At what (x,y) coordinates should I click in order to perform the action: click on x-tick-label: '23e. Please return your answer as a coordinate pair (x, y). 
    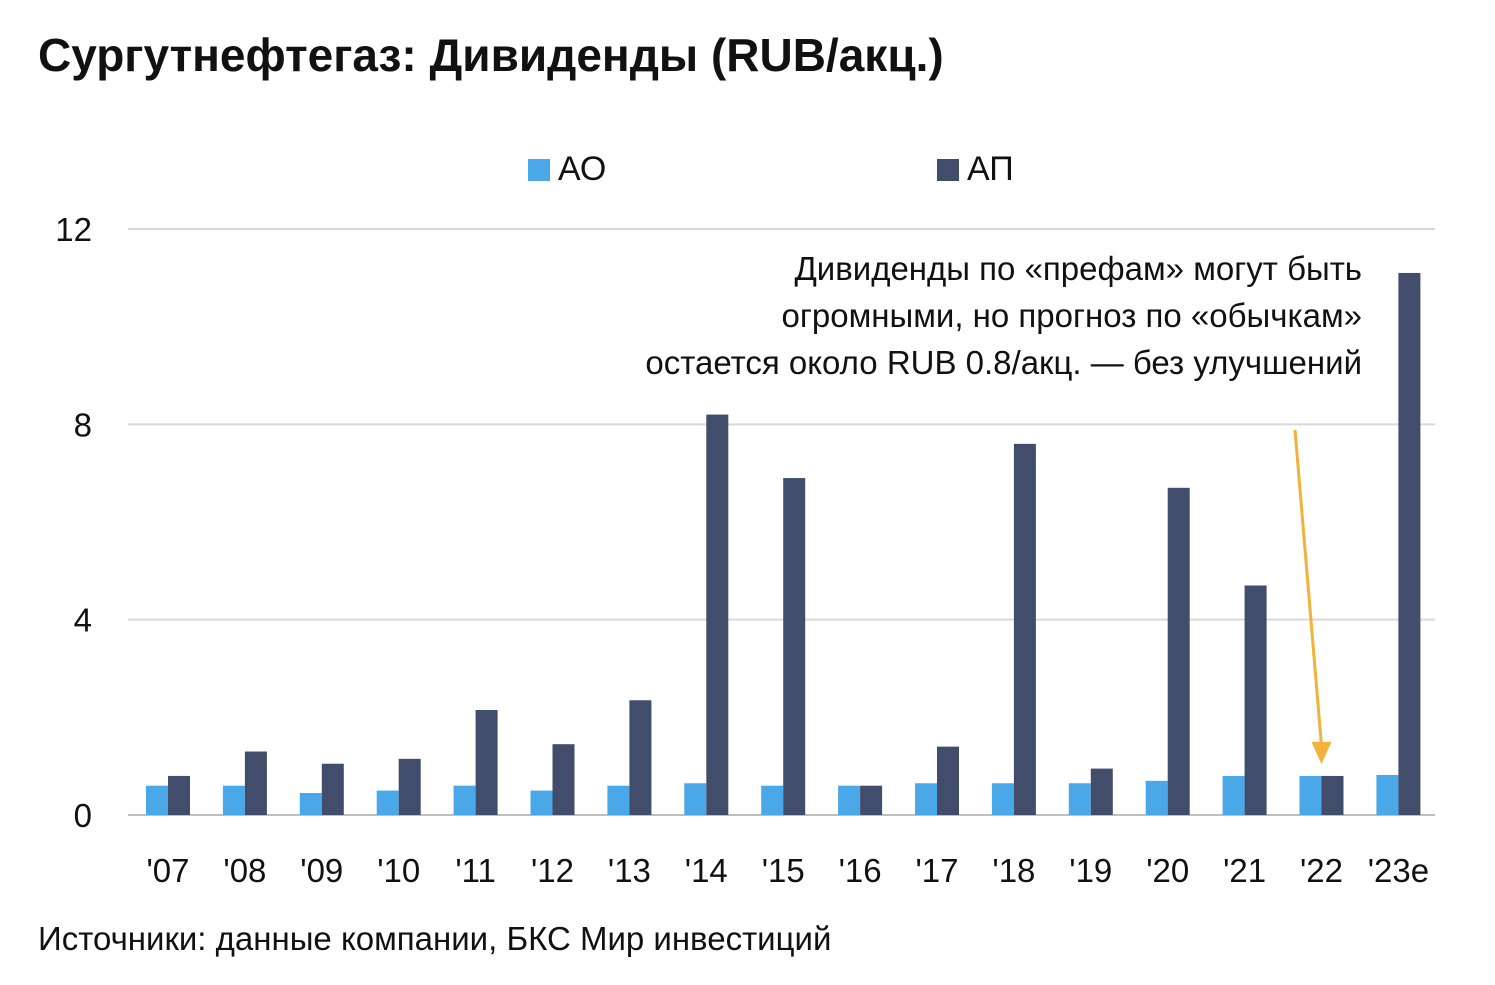
    Looking at the image, I should click on (1398, 870).